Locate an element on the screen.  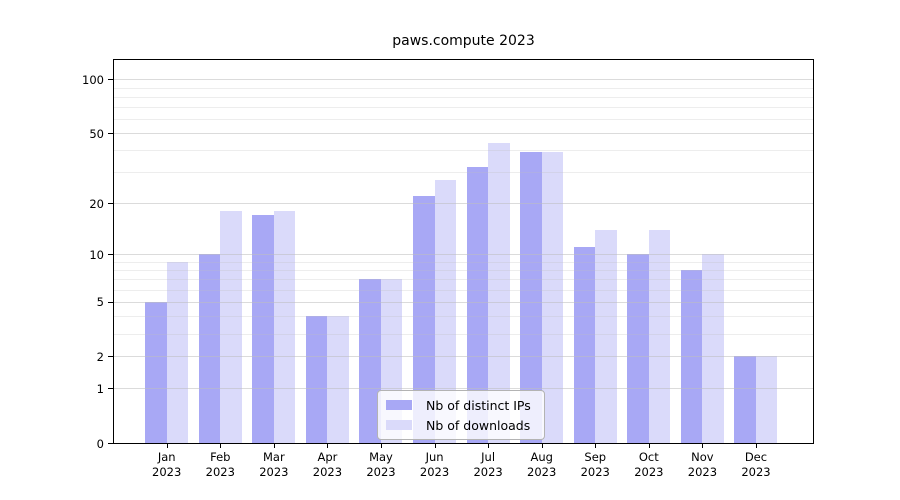
bar-distinct-ips-jun is located at coordinates (424, 319).